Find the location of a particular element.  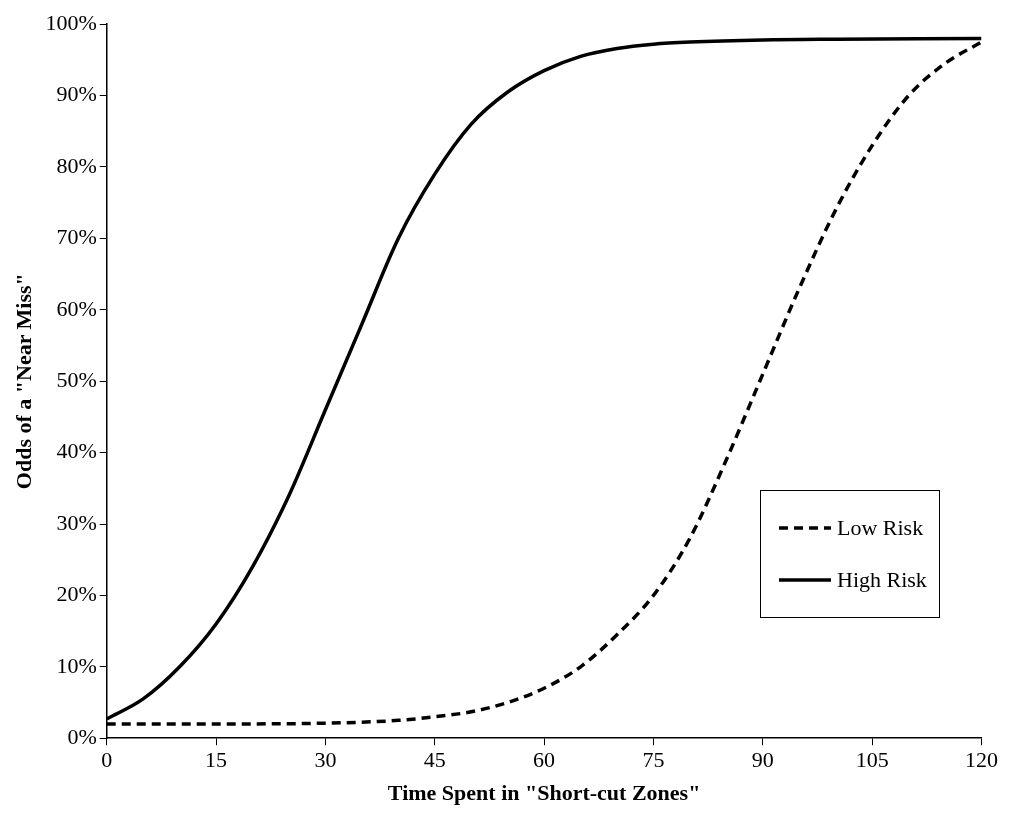

x-tick-label: 105 is located at coordinates (872, 760).